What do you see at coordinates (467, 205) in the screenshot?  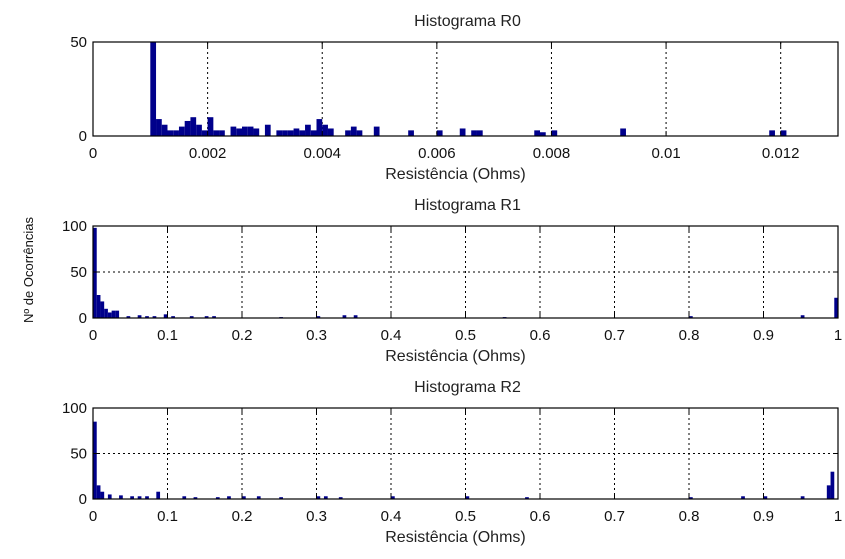 I see `chart-title: Histograma R1` at bounding box center [467, 205].